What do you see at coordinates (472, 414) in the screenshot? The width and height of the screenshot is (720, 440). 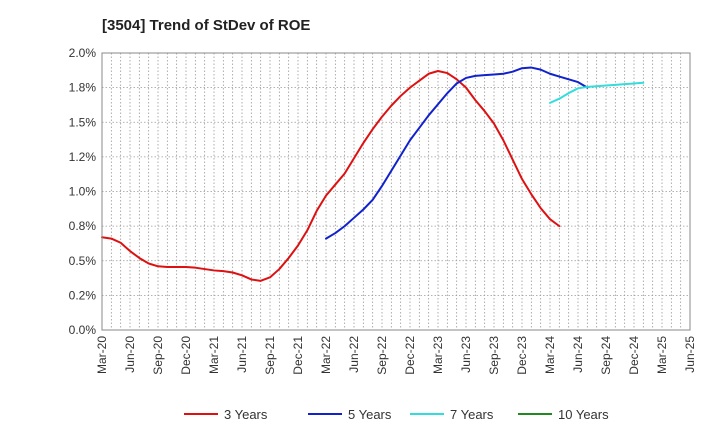 I see `legend-label: 7 Years` at bounding box center [472, 414].